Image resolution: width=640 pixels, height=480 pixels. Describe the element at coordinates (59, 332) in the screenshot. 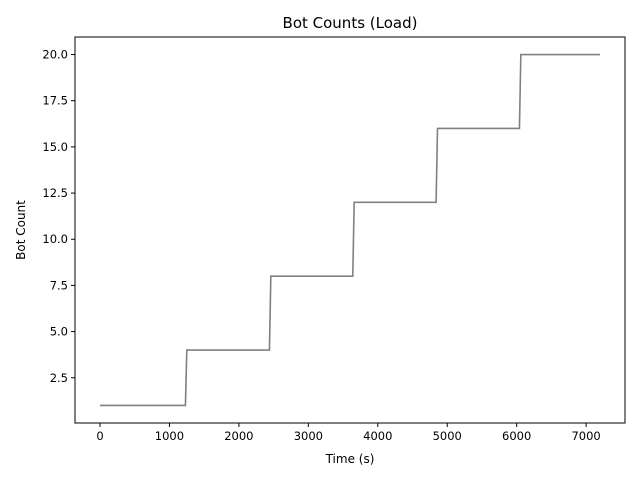

I see `y-tick-label: 5.0` at that location.